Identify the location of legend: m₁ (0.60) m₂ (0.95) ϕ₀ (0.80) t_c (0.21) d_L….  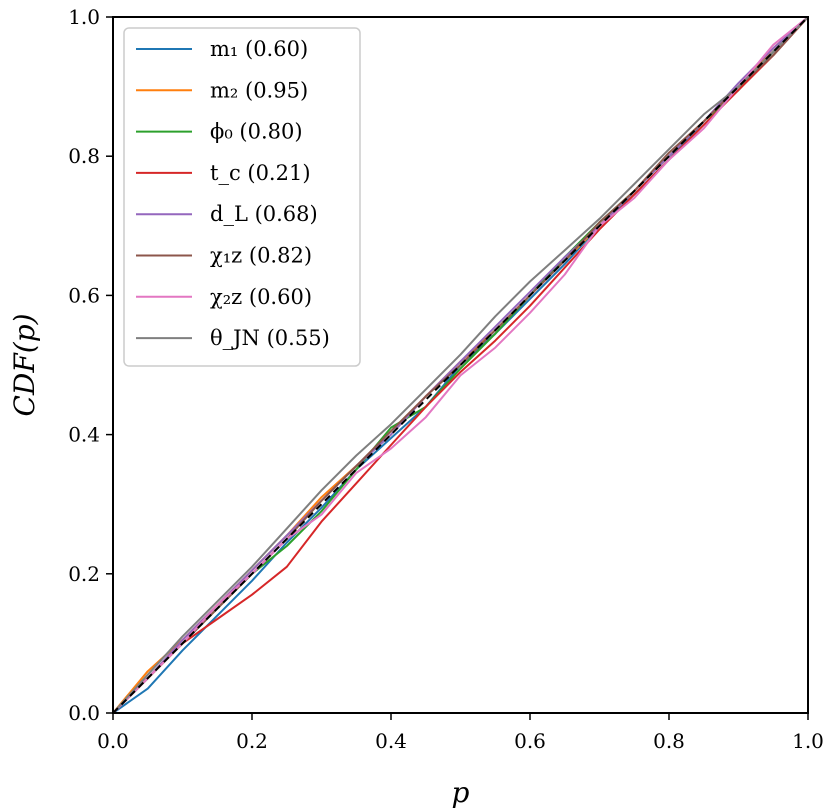
(242, 197).